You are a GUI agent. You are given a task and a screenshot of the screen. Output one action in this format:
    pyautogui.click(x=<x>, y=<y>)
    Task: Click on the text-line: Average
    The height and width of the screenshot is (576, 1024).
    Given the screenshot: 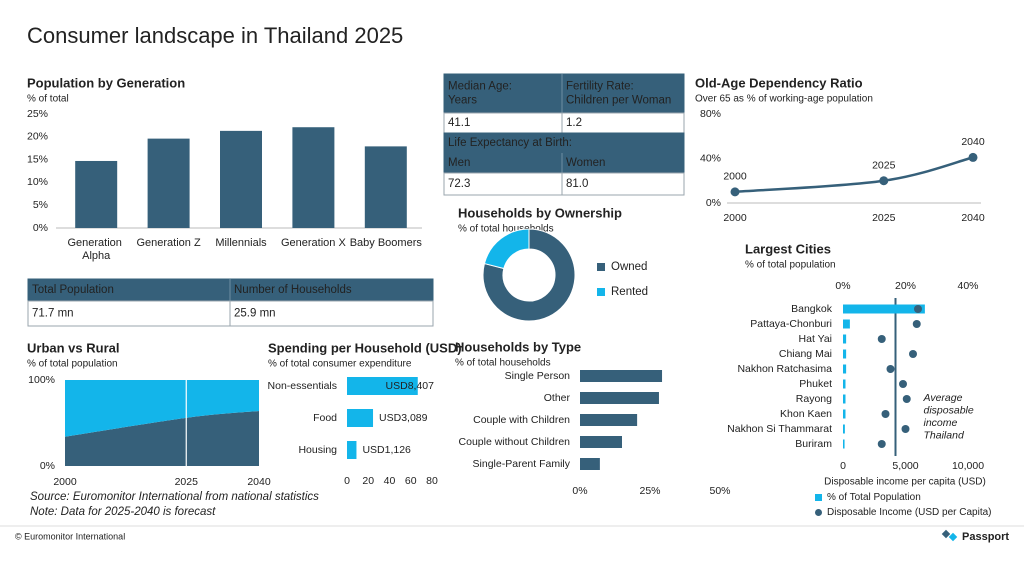 What is the action you would take?
    pyautogui.click(x=944, y=398)
    